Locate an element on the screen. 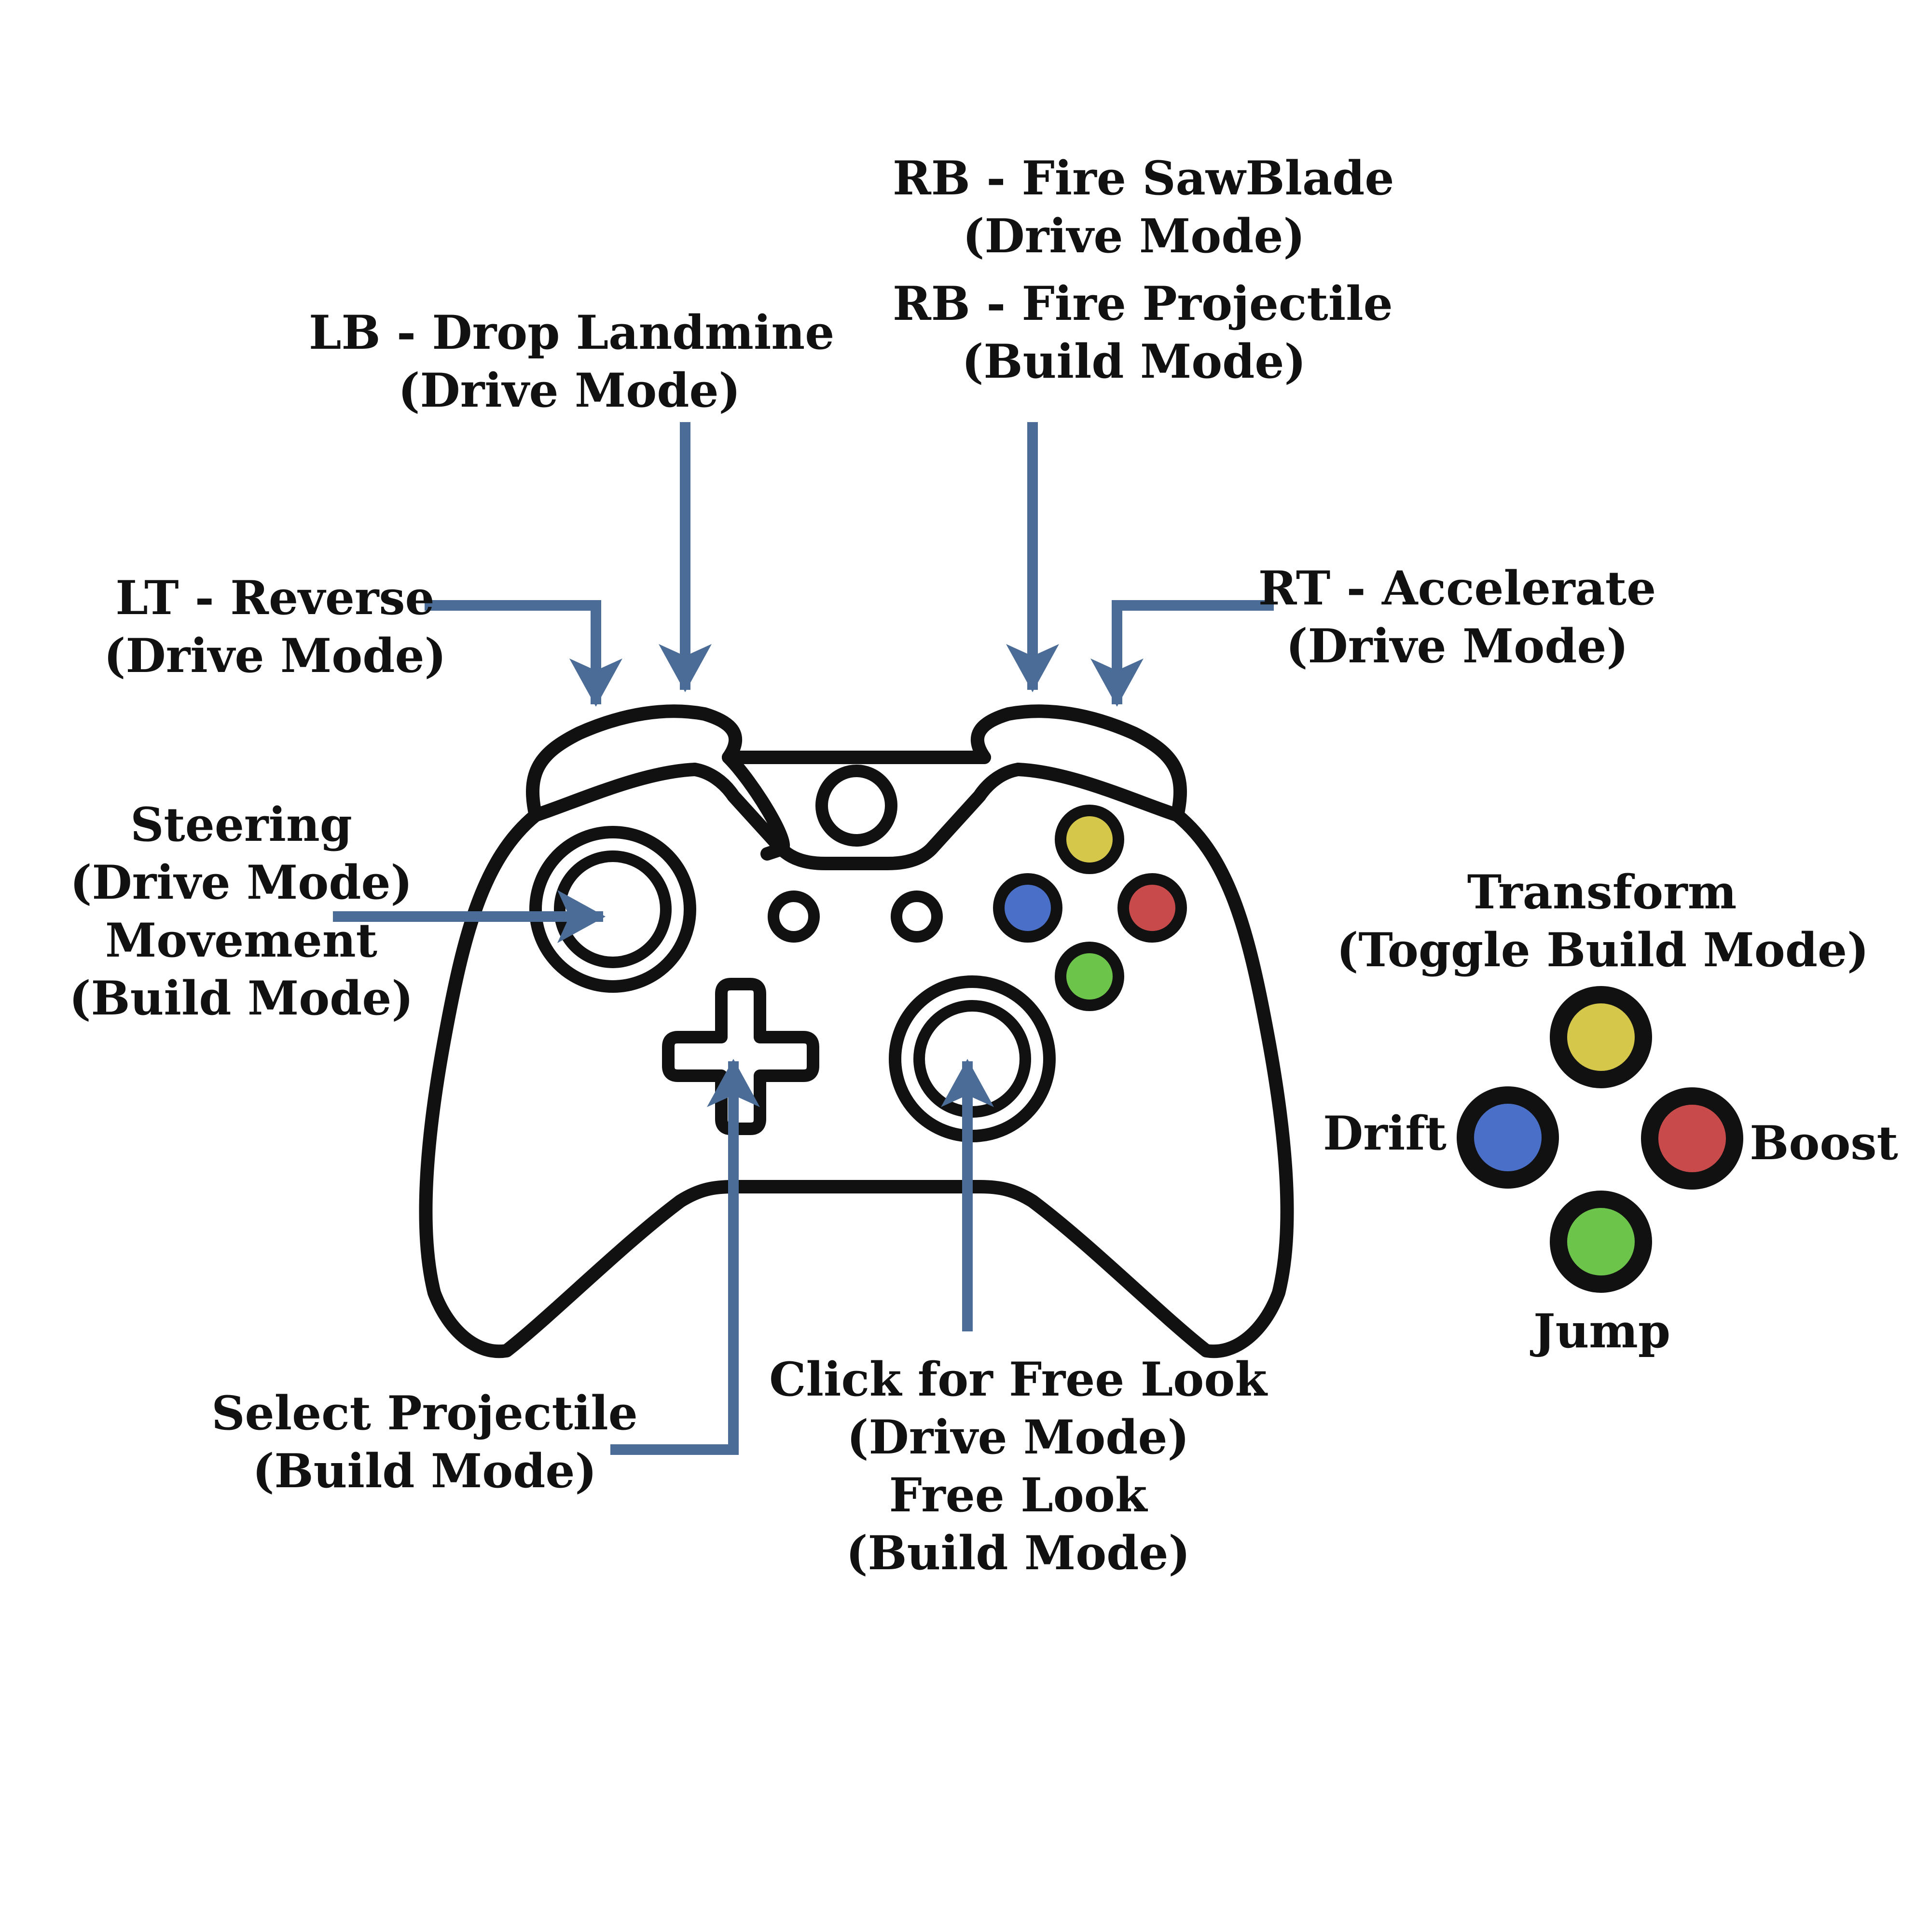  face-button-x is located at coordinates (1027, 908).